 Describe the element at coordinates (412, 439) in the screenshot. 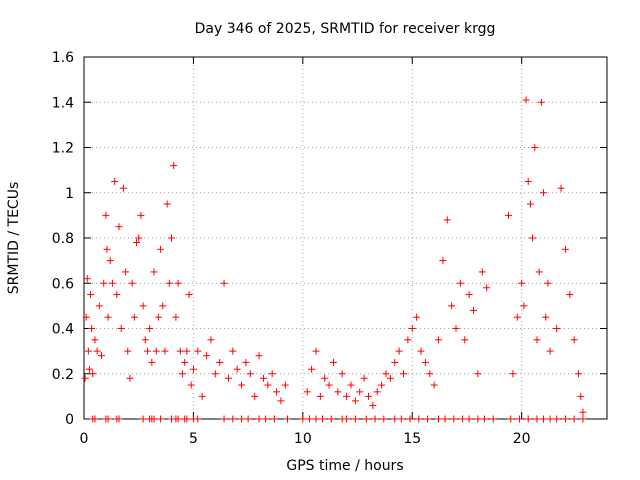

I see `x-tick-label: 15` at that location.